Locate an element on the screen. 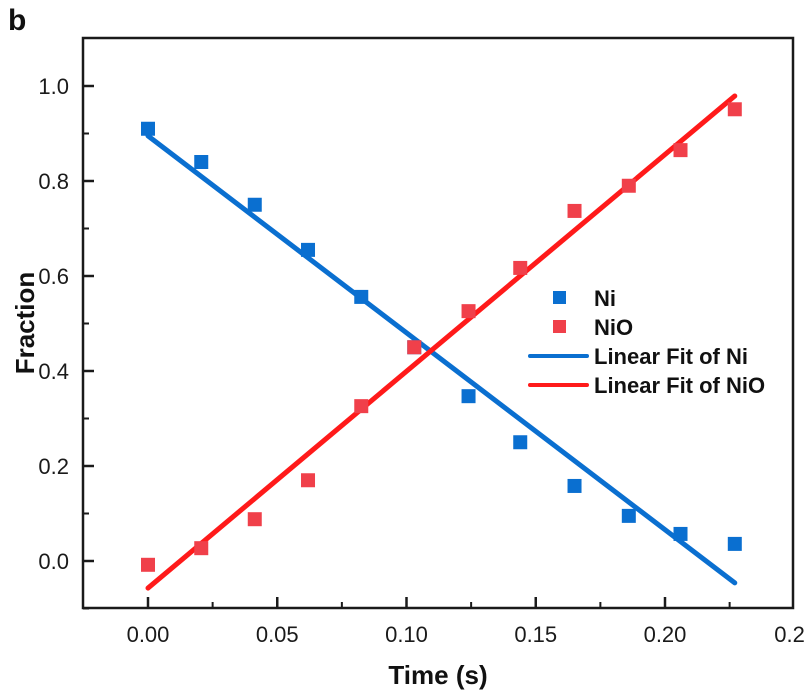 This screenshot has height=698, width=807. y-axis-title: Fraction is located at coordinates (25, 323).